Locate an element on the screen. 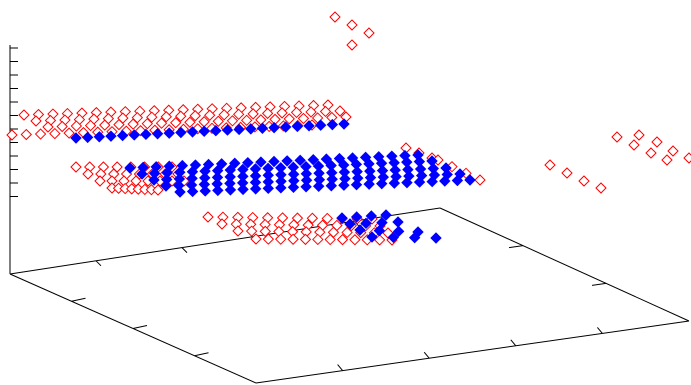  back-right-tick is located at coordinates (599, 284).